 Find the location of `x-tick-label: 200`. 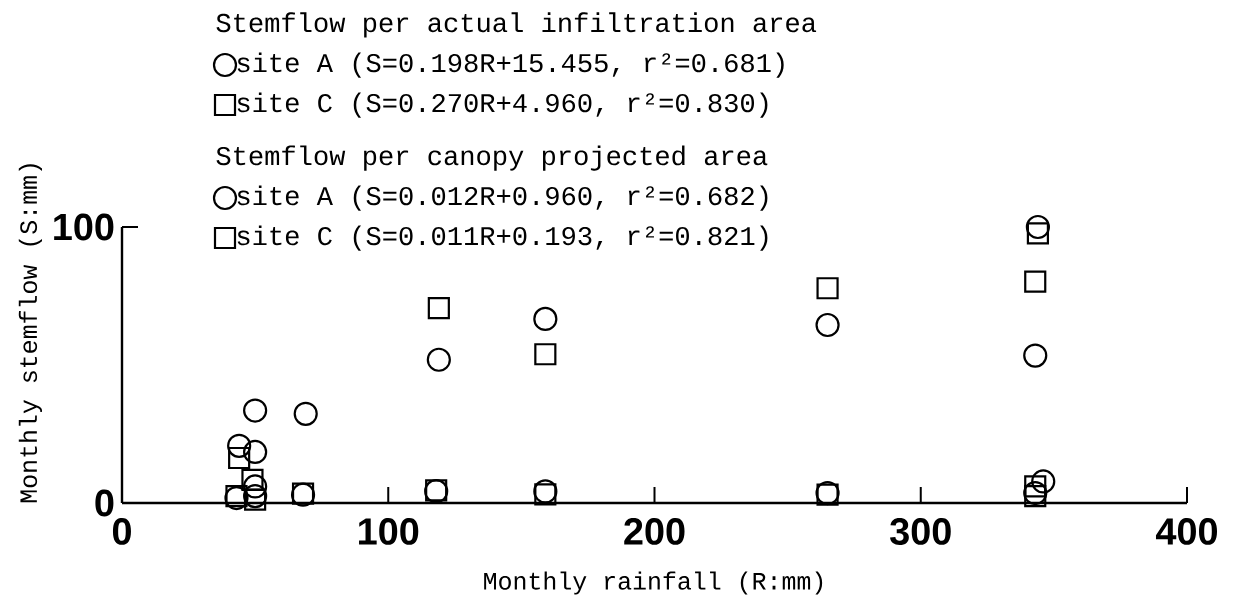

x-tick-label: 200 is located at coordinates (654, 531).